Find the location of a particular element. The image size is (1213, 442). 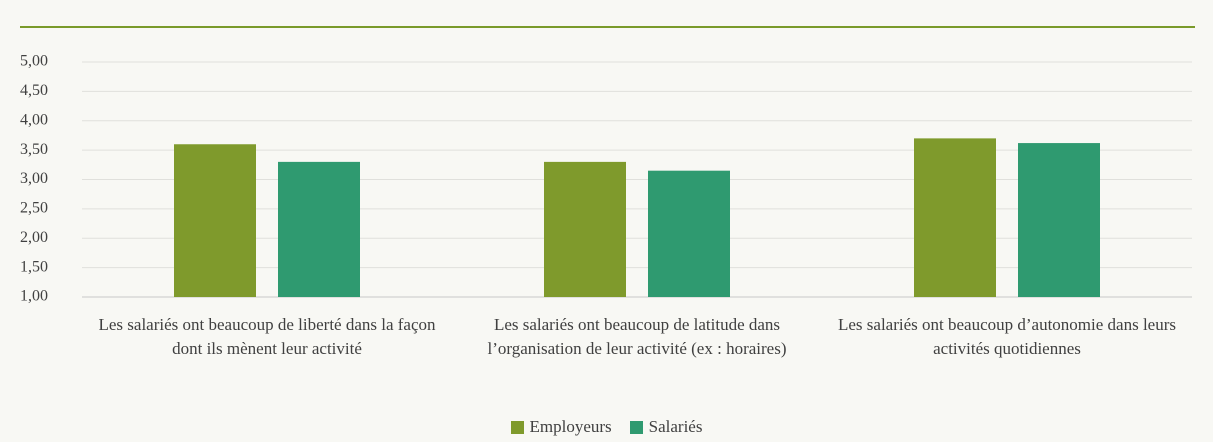

legend-item: Salariés is located at coordinates (666, 427).